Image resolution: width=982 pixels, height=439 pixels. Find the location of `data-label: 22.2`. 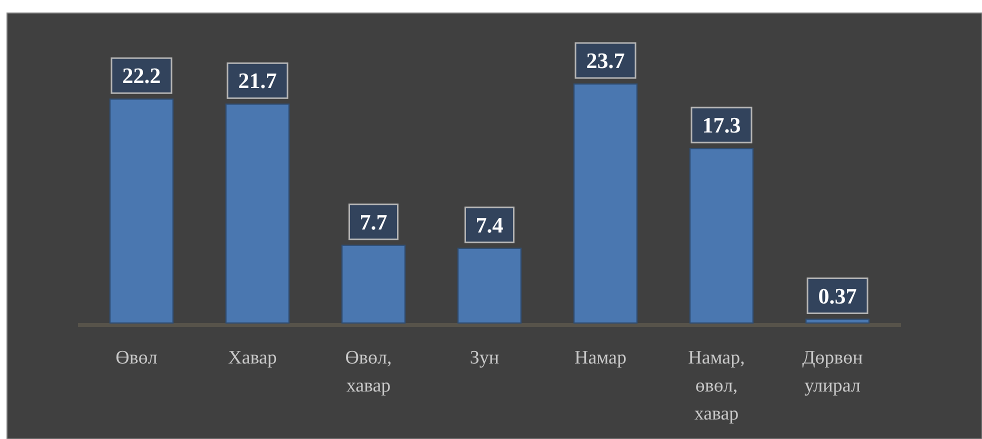

data-label: 22.2 is located at coordinates (141, 75).